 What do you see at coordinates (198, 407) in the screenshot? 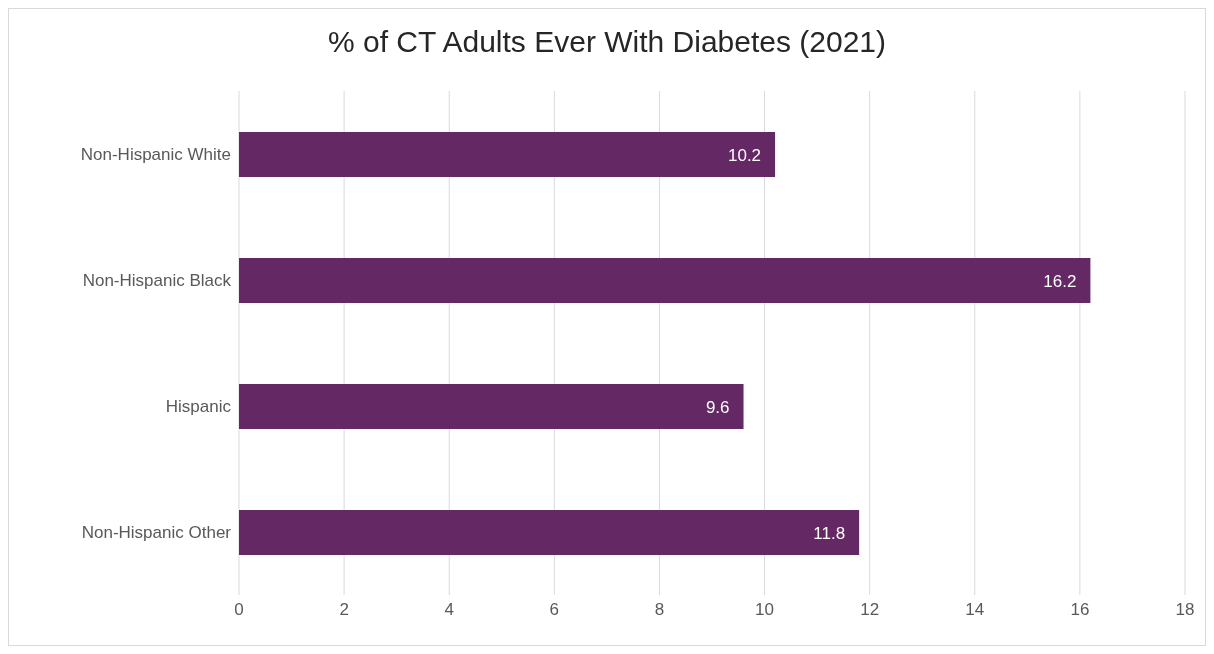
I see `y-tick-label: Hispanic` at bounding box center [198, 407].